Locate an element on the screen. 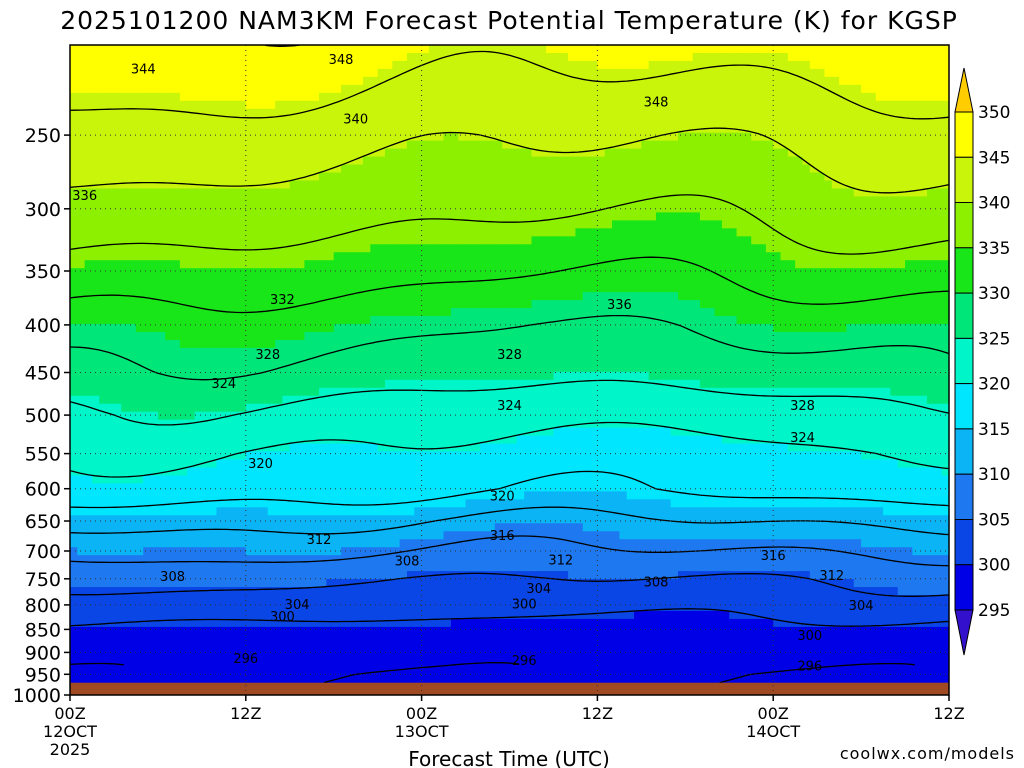 Image resolution: width=1024 pixels, height=768 pixels. colorbar-top-arrow is located at coordinates (964, 90).